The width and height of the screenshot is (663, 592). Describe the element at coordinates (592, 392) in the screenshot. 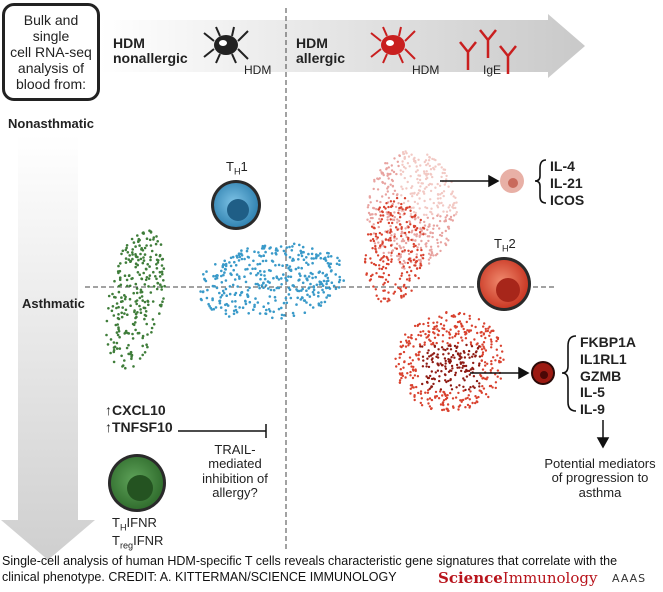

I see `gene-item: IL-5` at that location.